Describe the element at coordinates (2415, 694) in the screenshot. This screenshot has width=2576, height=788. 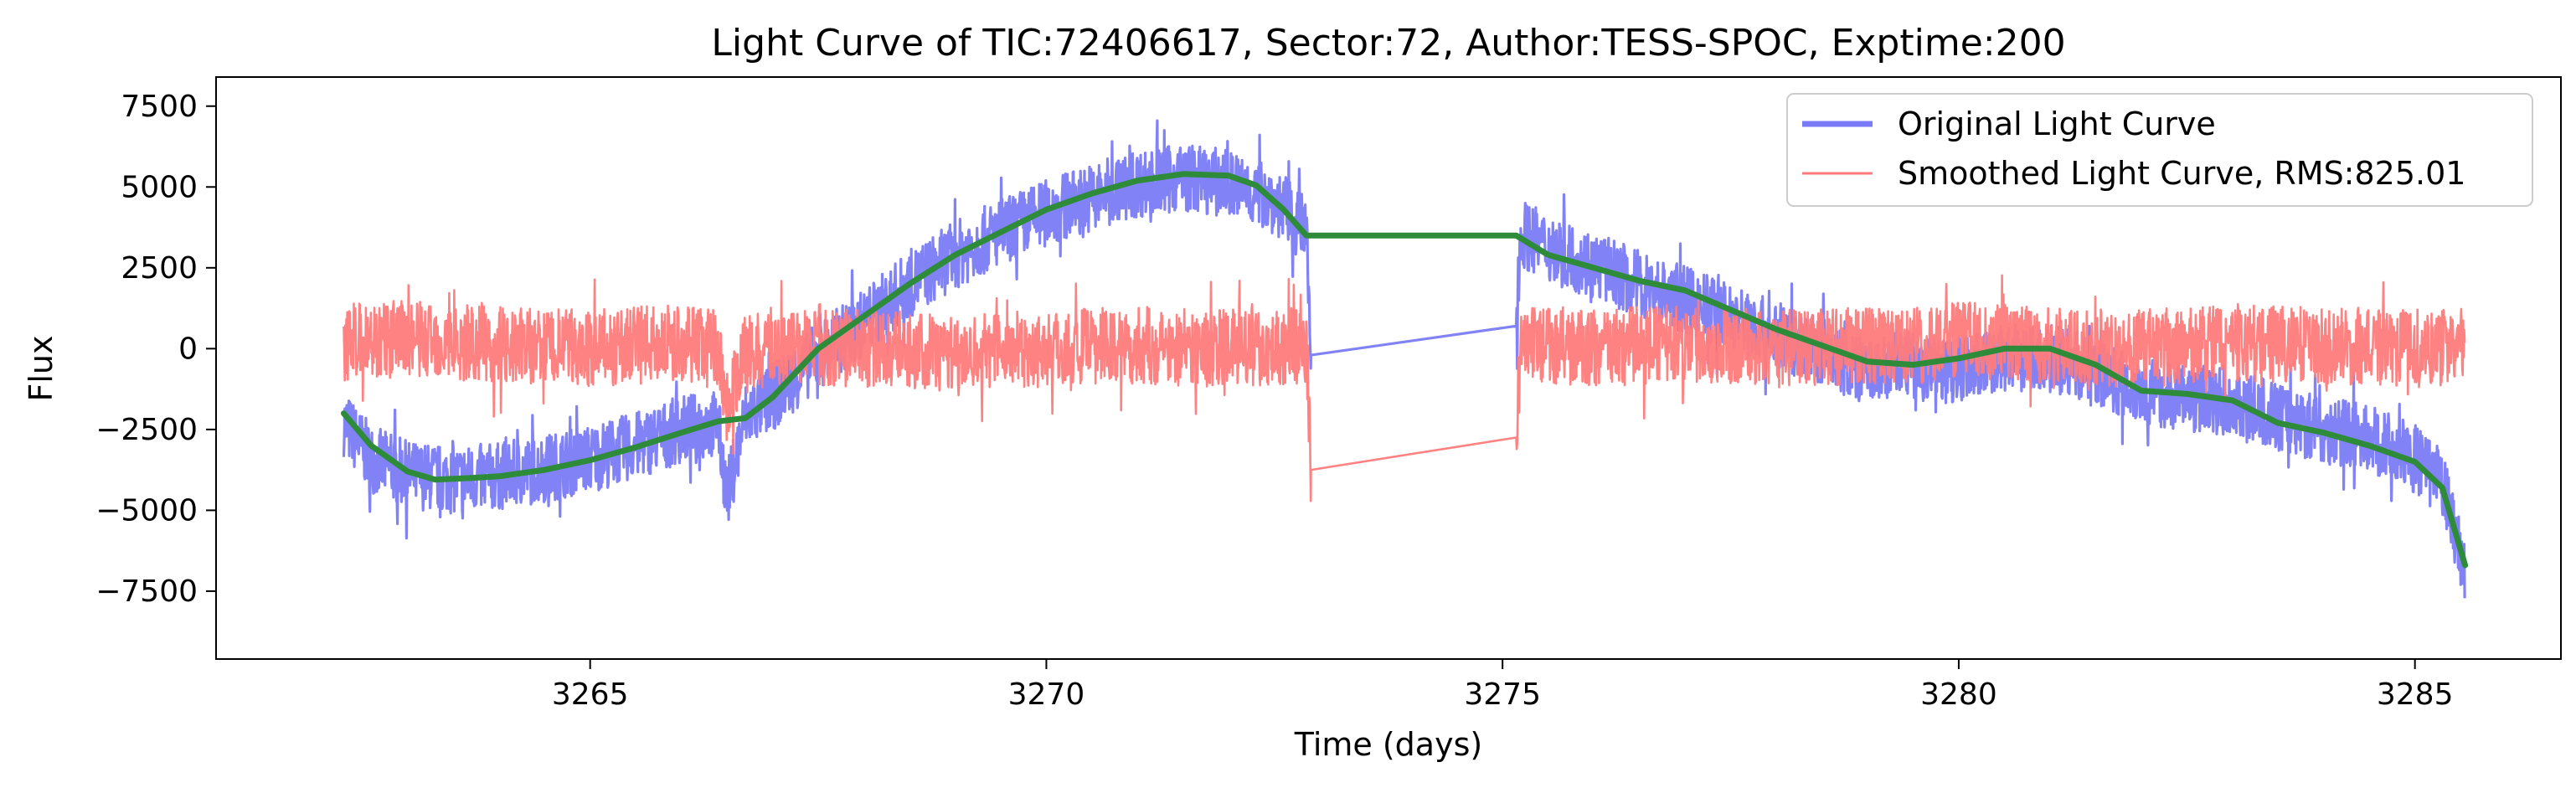
I see `x-tick-label: 3285` at that location.